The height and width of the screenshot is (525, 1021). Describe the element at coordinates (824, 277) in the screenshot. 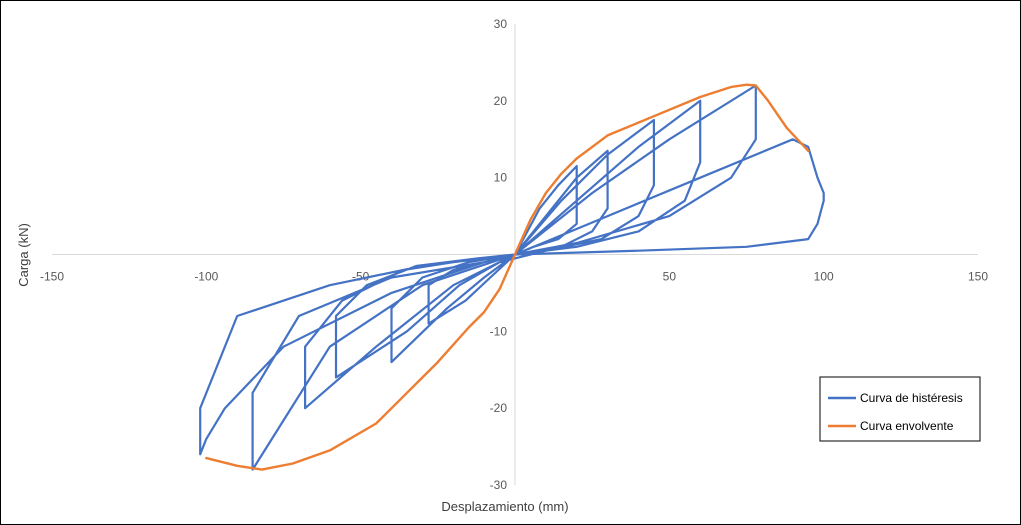

I see `x-tick-label: 100` at that location.